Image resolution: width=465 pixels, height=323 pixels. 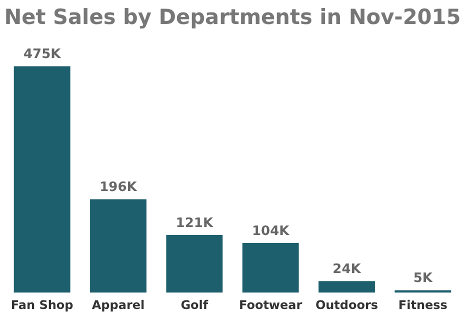 What do you see at coordinates (423, 278) in the screenshot?
I see `data-label: 5K` at bounding box center [423, 278].